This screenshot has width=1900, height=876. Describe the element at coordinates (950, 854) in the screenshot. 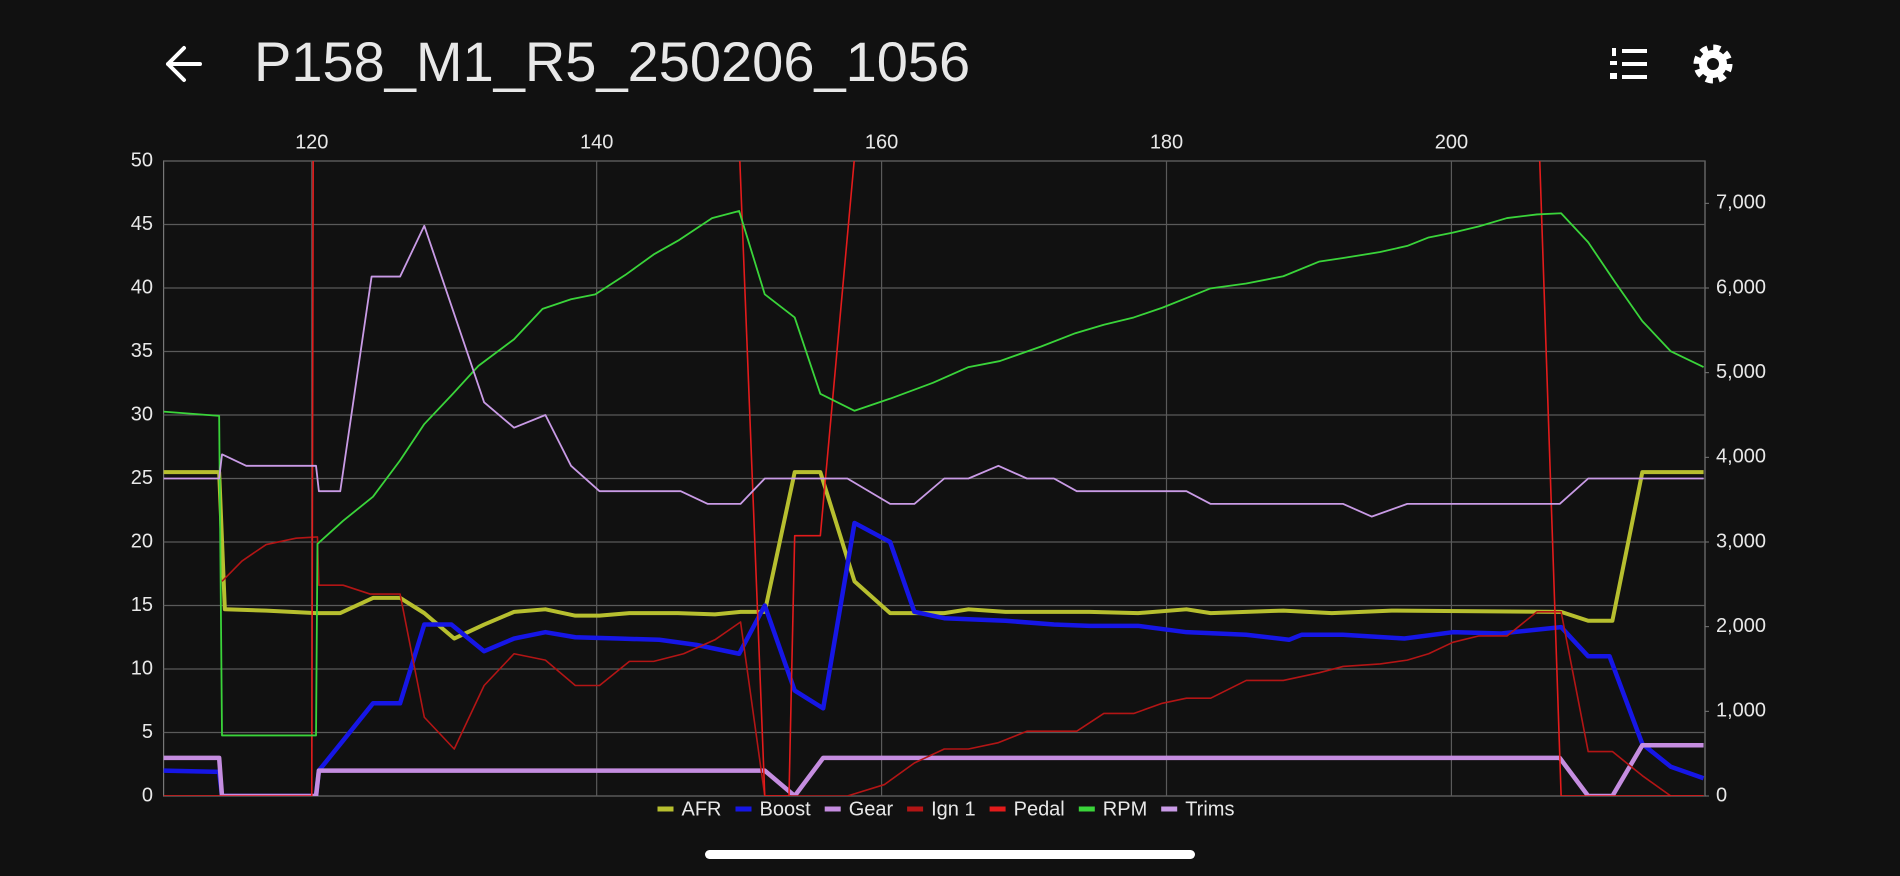

I see `home-indicator` at that location.